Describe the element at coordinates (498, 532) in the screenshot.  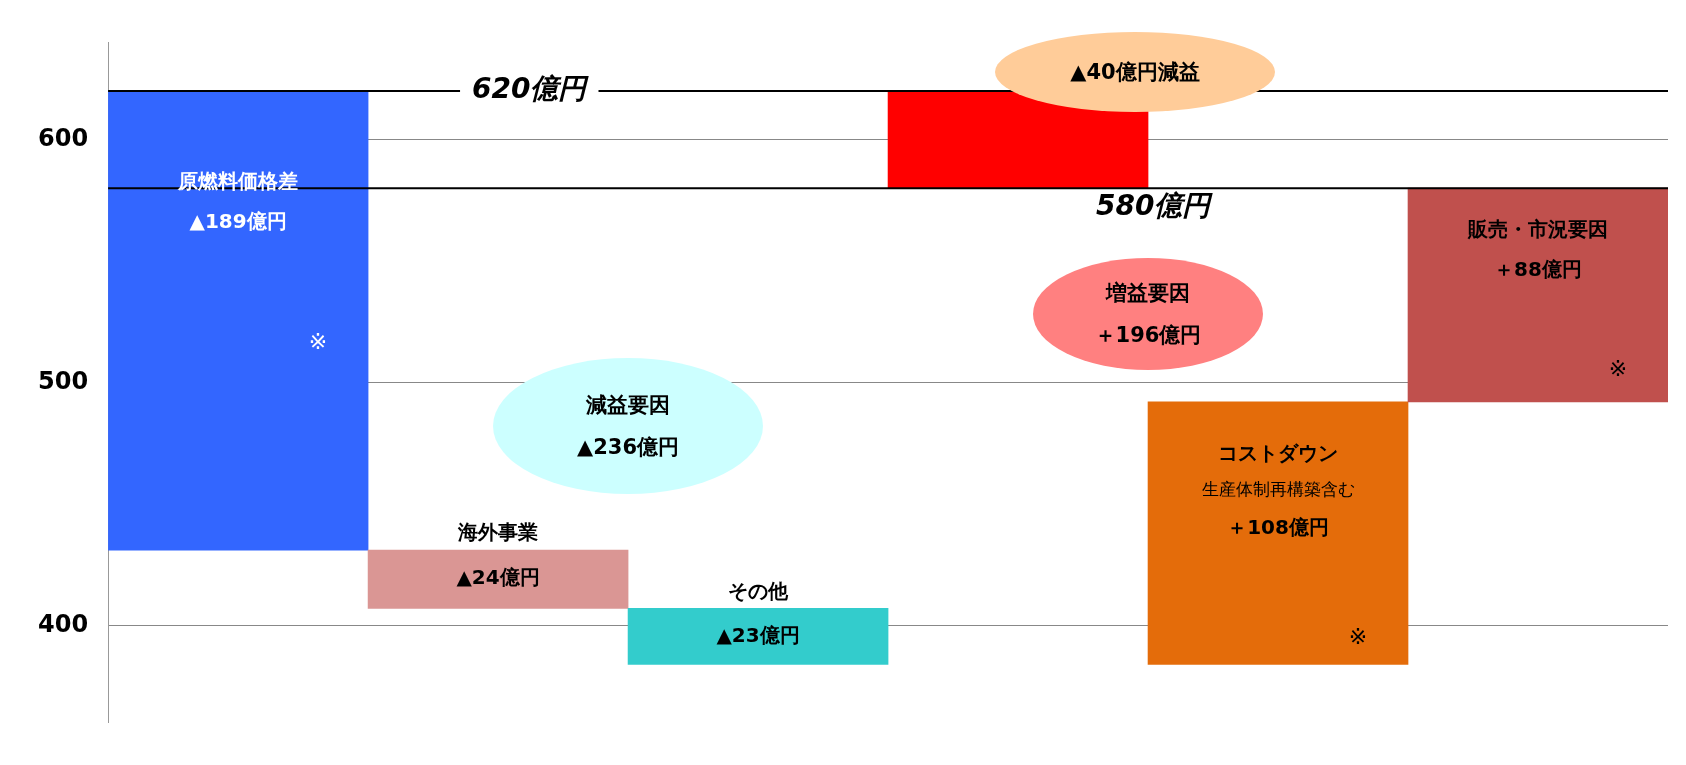
I see `x-tick-label: 海外事業` at that location.